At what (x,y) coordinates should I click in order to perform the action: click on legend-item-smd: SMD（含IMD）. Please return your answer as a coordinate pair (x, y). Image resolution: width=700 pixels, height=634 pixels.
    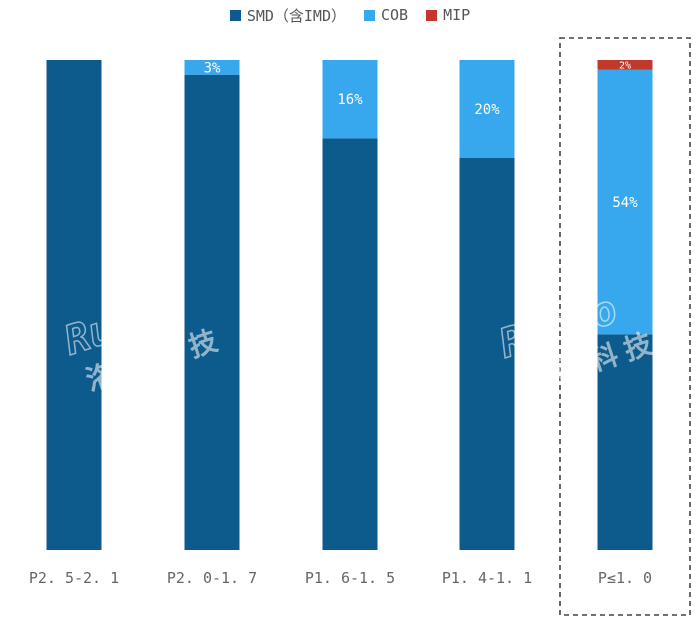
    Looking at the image, I should click on (287, 15).